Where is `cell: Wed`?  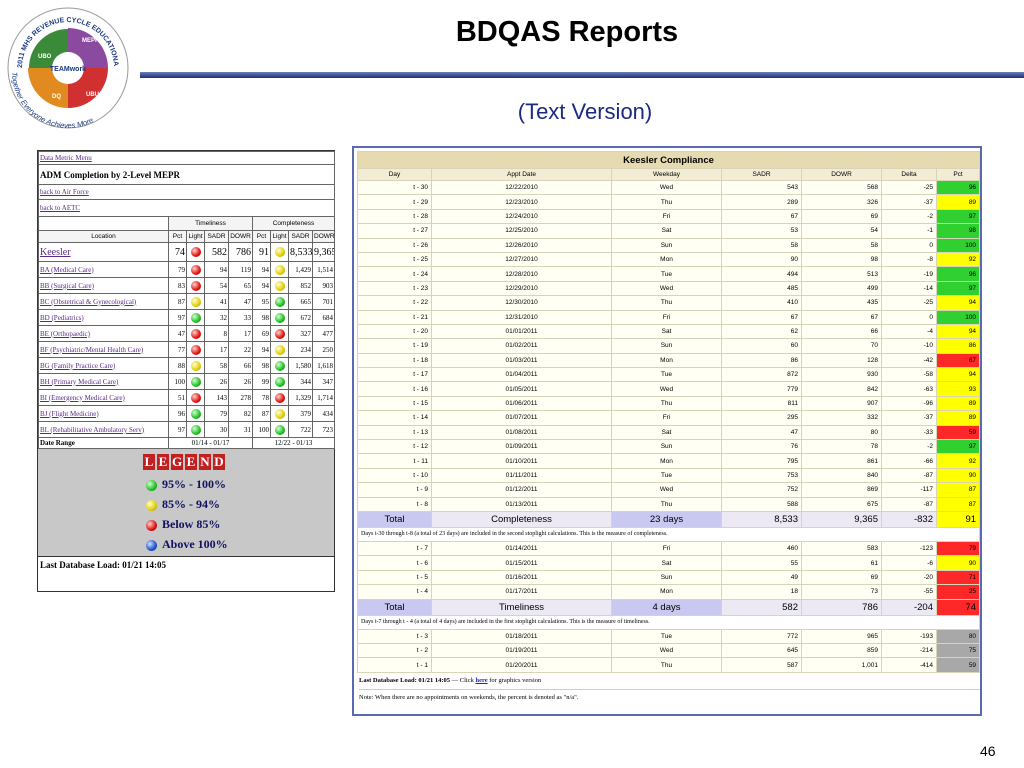 cell: Wed is located at coordinates (666, 187).